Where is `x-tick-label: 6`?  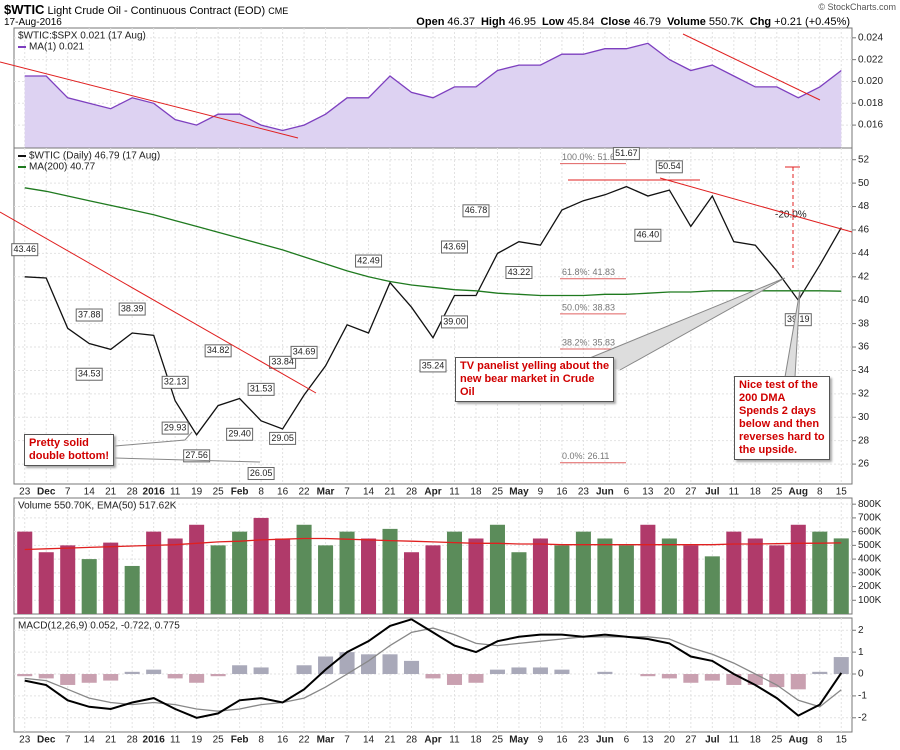 x-tick-label: 6 is located at coordinates (627, 740).